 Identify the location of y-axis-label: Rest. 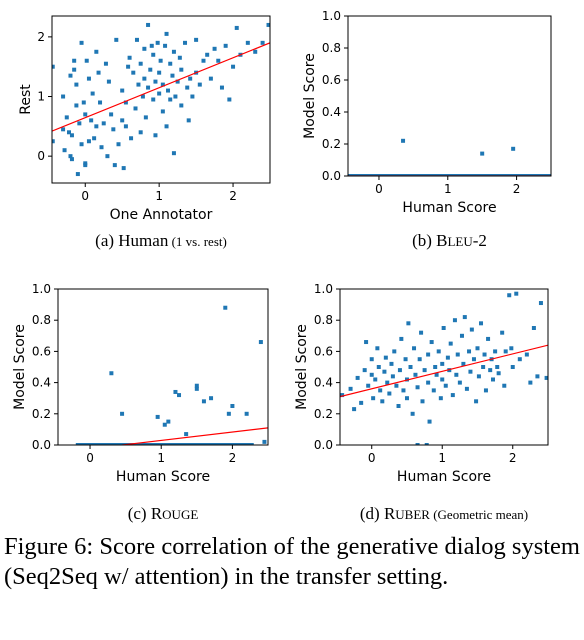
(26, 99).